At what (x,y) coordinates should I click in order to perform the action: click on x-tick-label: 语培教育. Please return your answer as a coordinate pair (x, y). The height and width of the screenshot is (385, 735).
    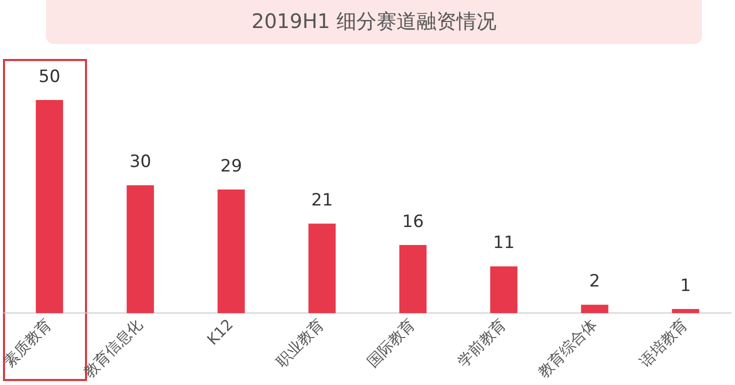
    Looking at the image, I should click on (664, 343).